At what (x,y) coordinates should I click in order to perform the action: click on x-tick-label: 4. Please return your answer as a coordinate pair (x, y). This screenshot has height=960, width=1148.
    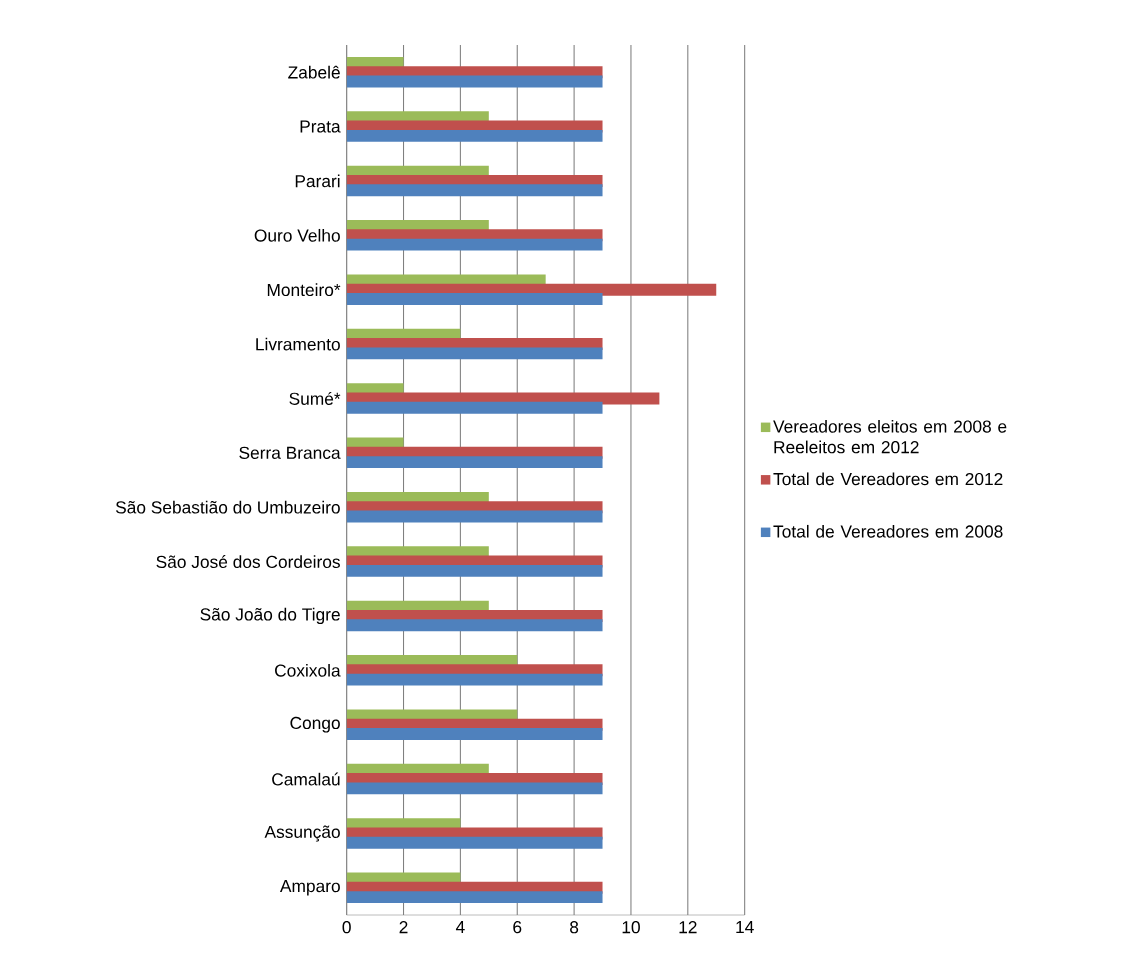
    Looking at the image, I should click on (460, 927).